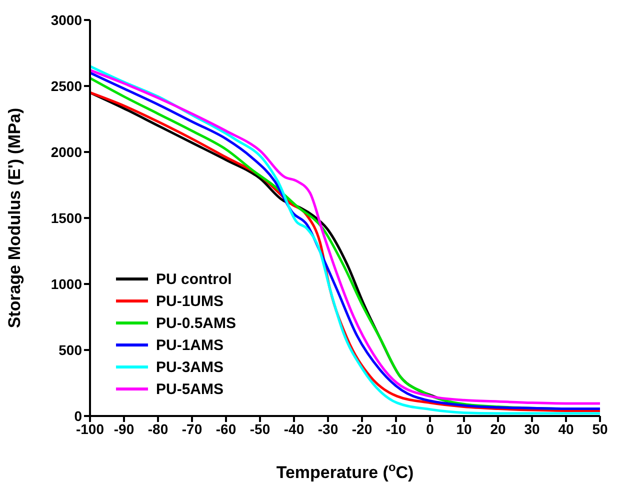 The image size is (617, 494). What do you see at coordinates (66, 86) in the screenshot?
I see `y-tick-label: 2500` at bounding box center [66, 86].